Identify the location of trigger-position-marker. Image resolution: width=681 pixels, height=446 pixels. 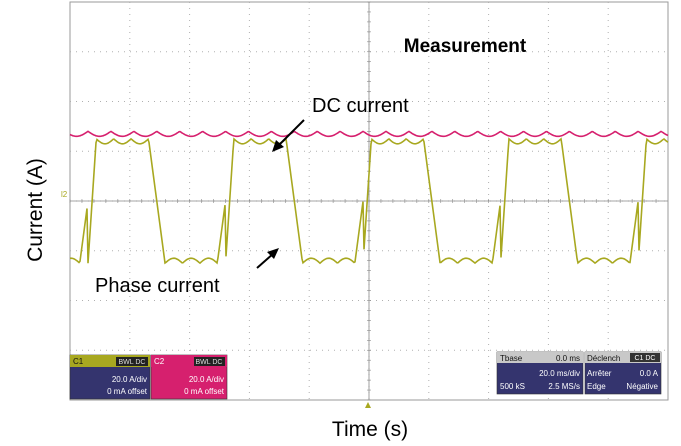
(368, 405).